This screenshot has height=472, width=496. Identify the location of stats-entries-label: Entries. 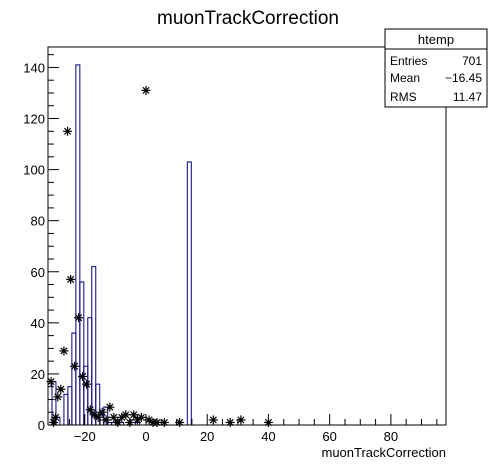
(408, 61).